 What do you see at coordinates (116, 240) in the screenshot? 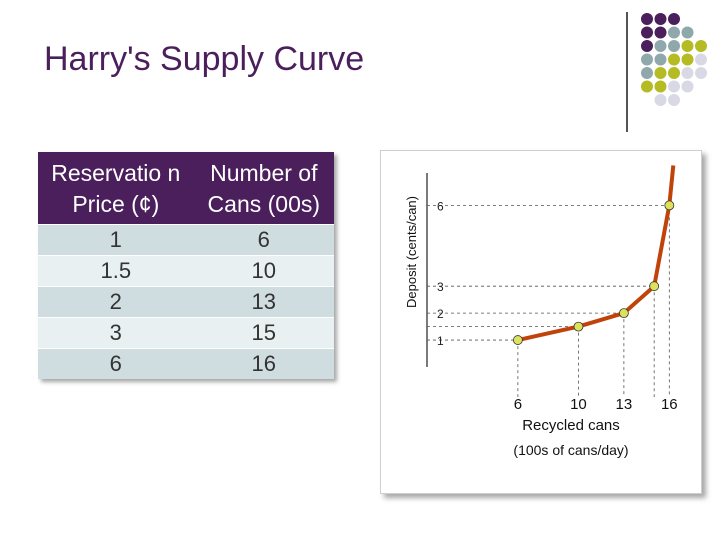
I see `table-cell: 1` at bounding box center [116, 240].